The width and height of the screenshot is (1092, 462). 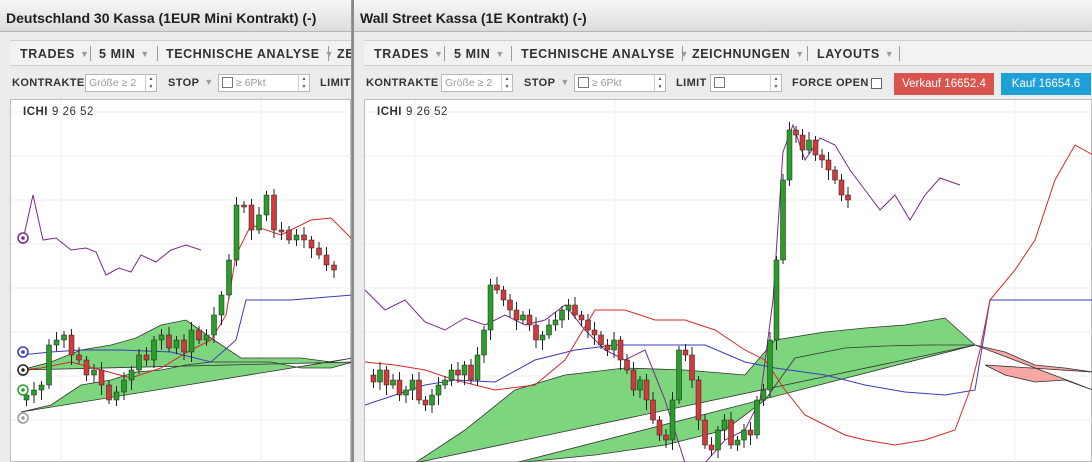 I want to click on sell-button: Verkauf 16652.4, so click(x=944, y=84).